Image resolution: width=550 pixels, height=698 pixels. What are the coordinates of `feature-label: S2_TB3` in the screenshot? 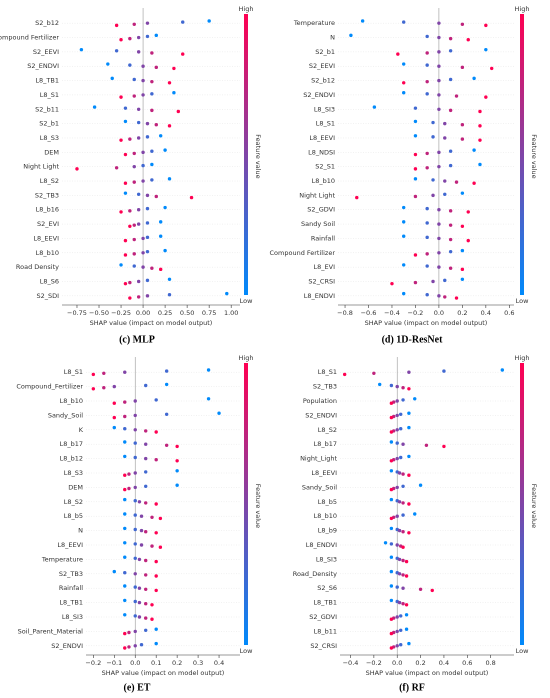 It's located at (47, 195).